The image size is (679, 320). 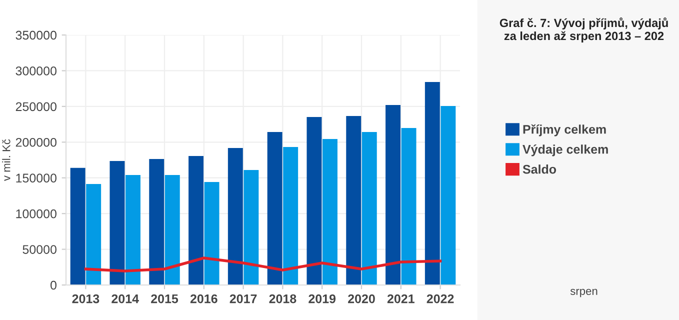 What do you see at coordinates (361, 299) in the screenshot?
I see `x-tick-label: 2020` at bounding box center [361, 299].